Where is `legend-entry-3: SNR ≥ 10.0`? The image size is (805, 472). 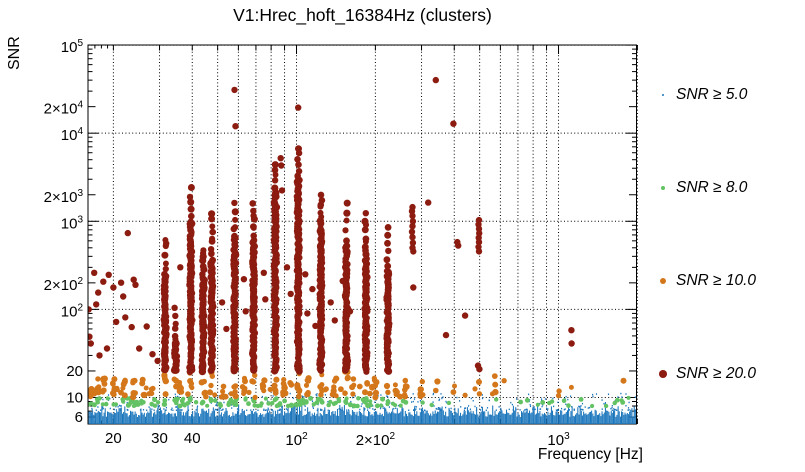
legend-entry-3: SNR ≥ 10.0 is located at coordinates (703, 281).